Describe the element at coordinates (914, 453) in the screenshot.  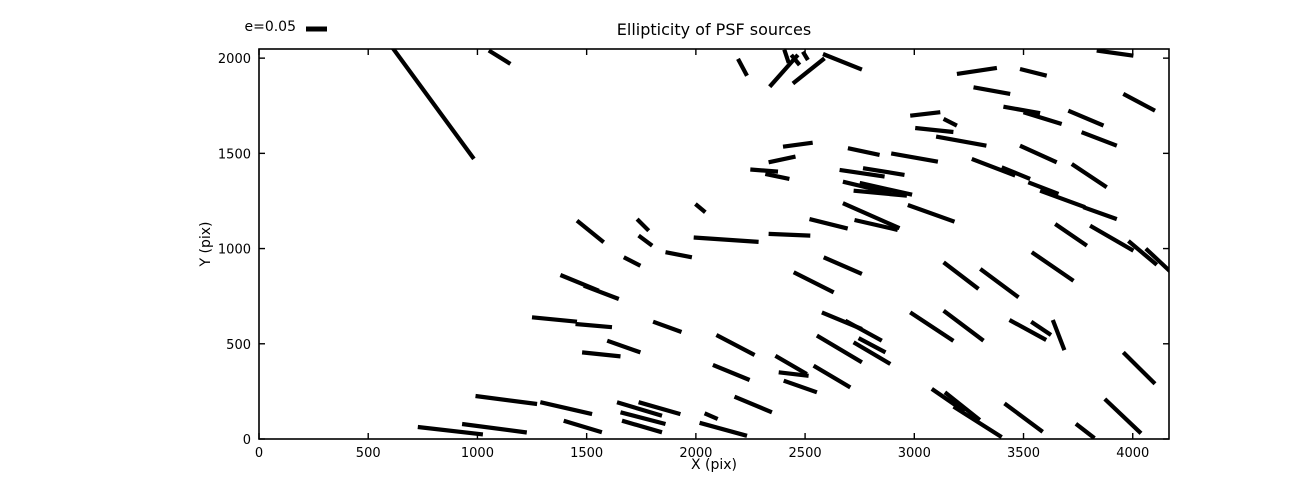
I see `x-tick-label: 3000` at that location.